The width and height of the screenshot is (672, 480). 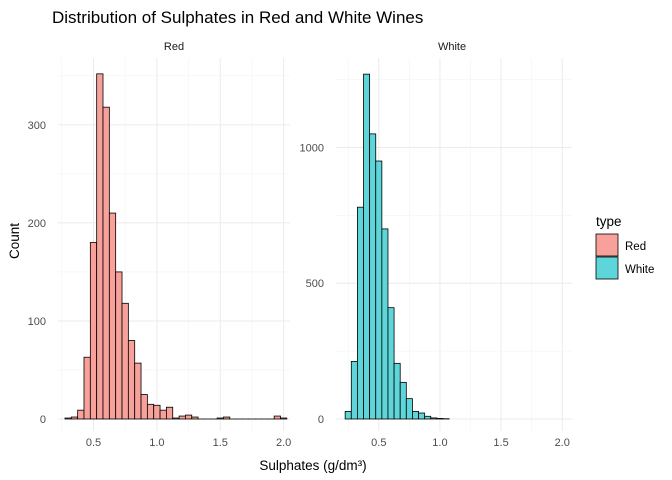 I want to click on x-tick-label-red: 0.5, so click(x=93, y=443).